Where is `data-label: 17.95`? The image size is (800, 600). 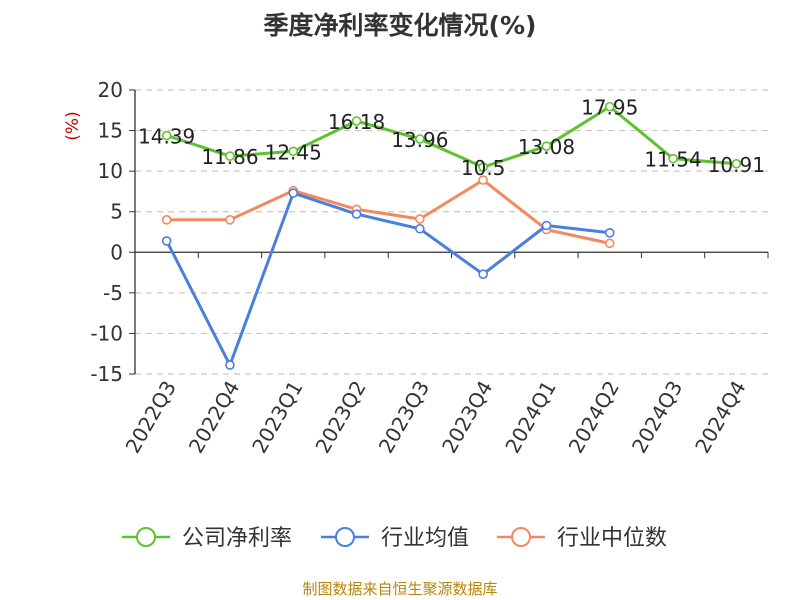 data-label: 17.95 is located at coordinates (609, 108).